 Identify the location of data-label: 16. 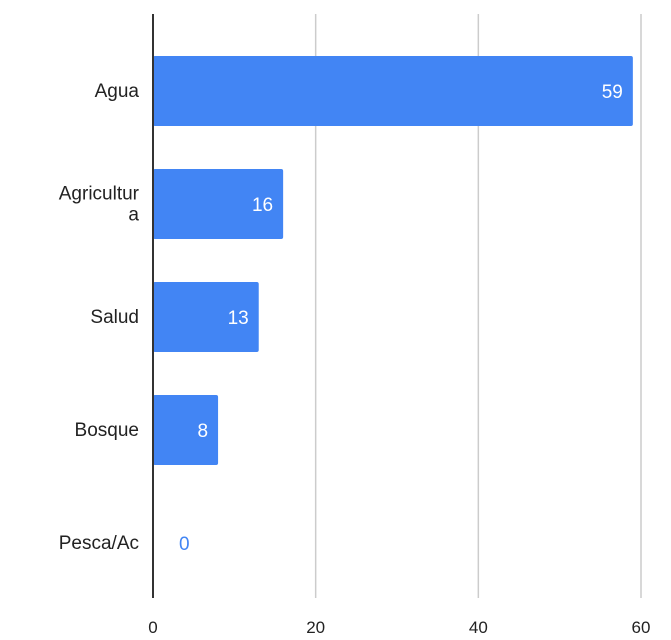
(262, 205).